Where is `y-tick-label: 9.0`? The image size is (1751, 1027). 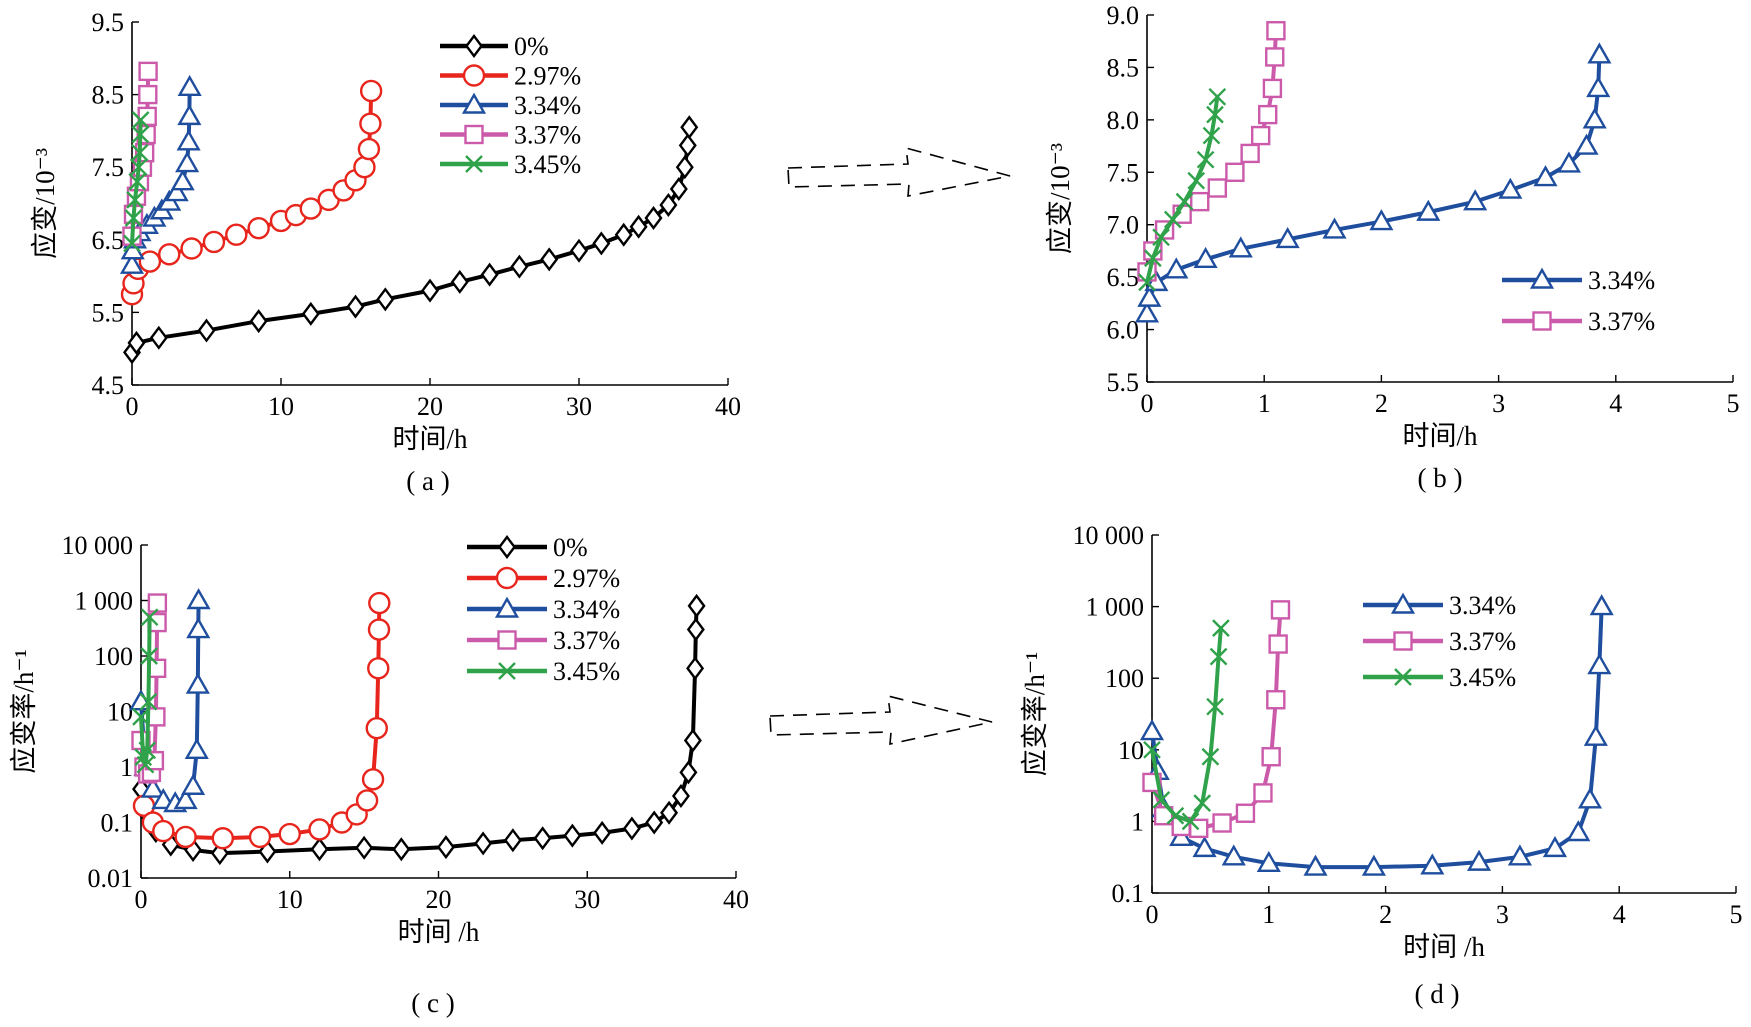
y-tick-label: 9.0 is located at coordinates (1123, 15).